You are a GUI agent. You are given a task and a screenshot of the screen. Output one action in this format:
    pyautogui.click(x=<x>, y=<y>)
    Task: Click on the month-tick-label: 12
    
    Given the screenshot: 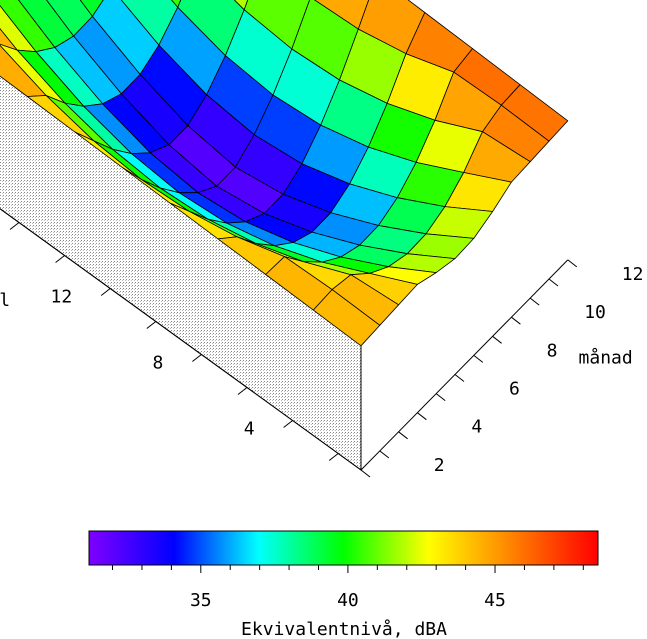 What is the action you would take?
    pyautogui.click(x=633, y=274)
    